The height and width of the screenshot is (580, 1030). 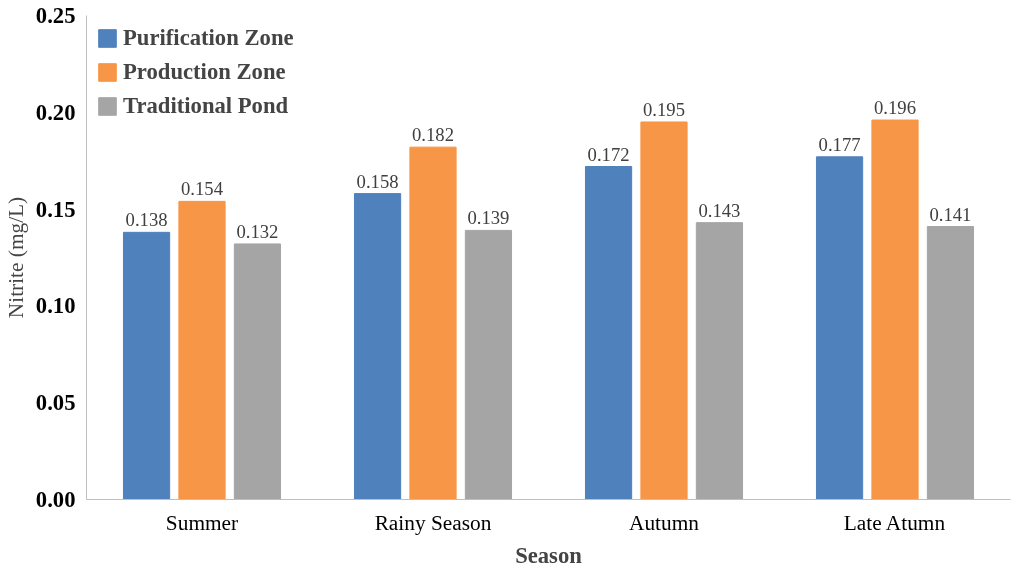 I want to click on legend-label: Production Zone, so click(x=204, y=72).